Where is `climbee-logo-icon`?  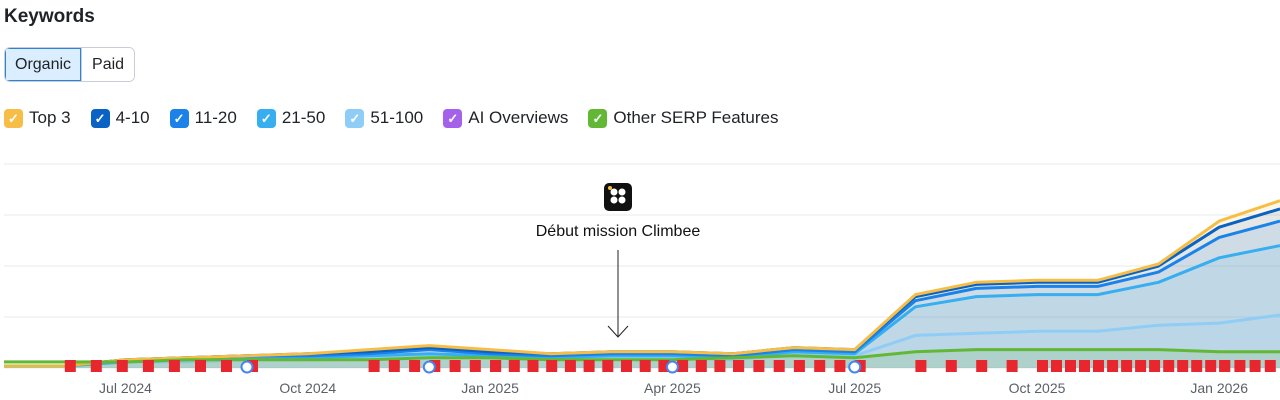 climbee-logo-icon is located at coordinates (618, 197).